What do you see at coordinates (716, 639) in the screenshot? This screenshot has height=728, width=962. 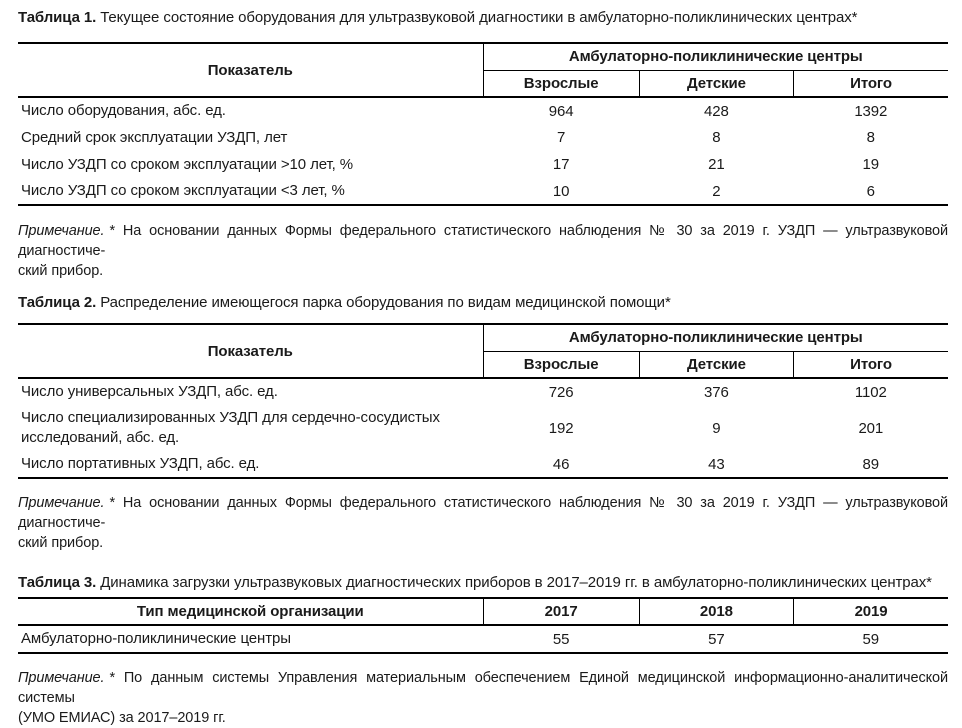 I see `cell-2018: 57` at bounding box center [716, 639].